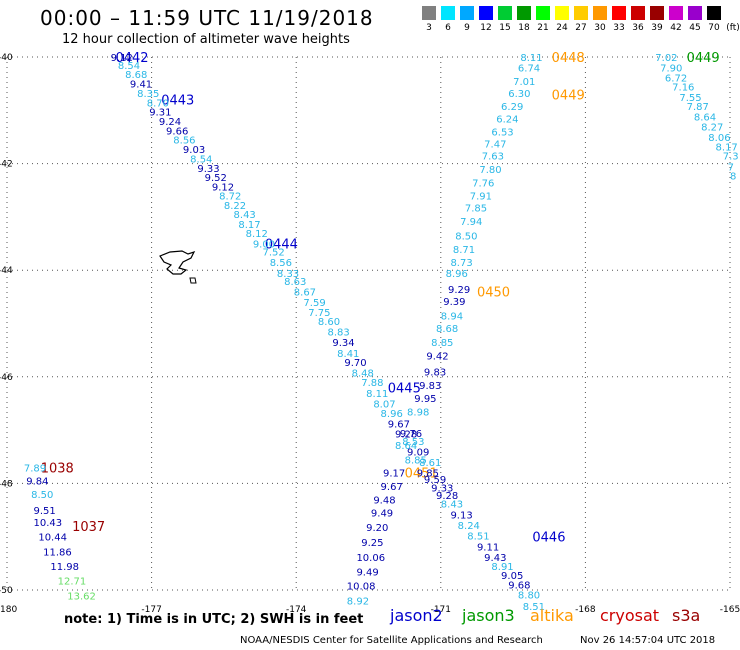  Describe the element at coordinates (600, 28) in the screenshot. I see `color-scale-label: 30` at that location.